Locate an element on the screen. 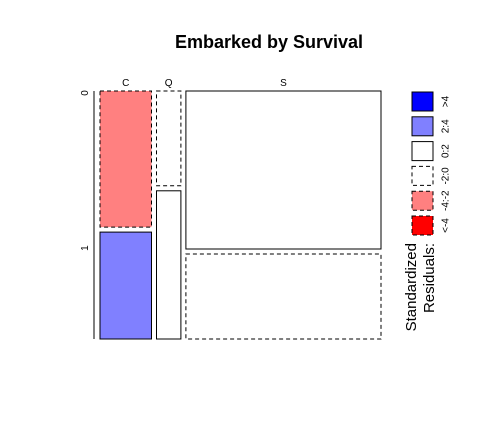  row-label-1: 1 is located at coordinates (85, 248).